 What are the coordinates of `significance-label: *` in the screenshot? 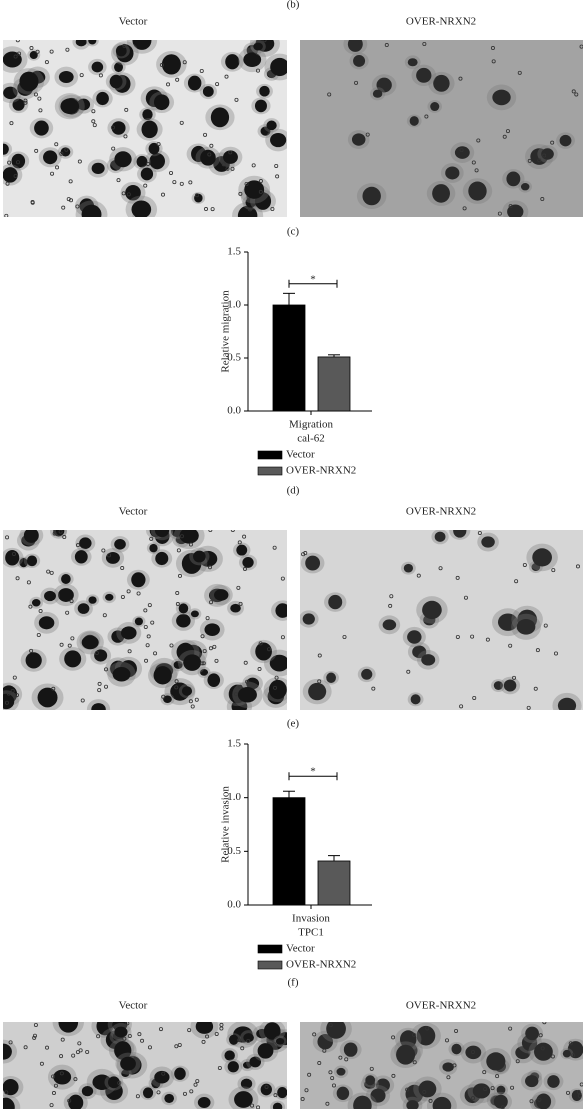 It's located at (313, 279).